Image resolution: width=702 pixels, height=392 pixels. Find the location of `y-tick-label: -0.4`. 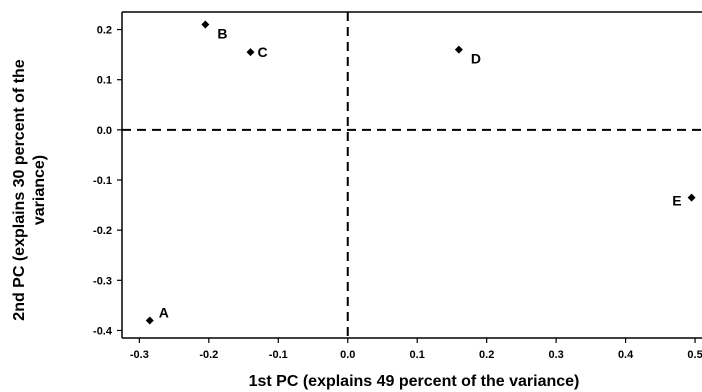

y-tick-label: -0.4 is located at coordinates (103, 331).